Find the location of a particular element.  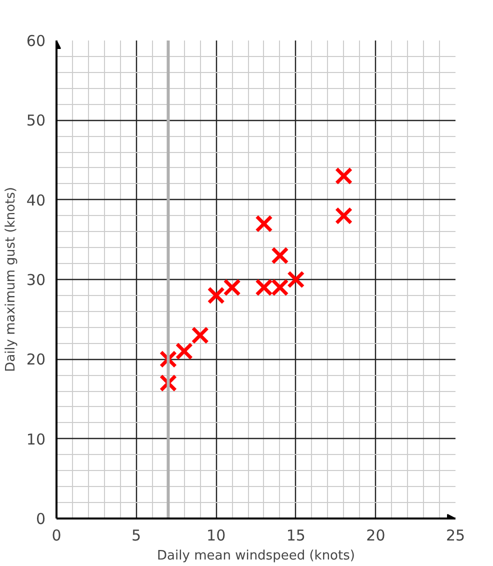

x-tick-label: 25 is located at coordinates (456, 535).